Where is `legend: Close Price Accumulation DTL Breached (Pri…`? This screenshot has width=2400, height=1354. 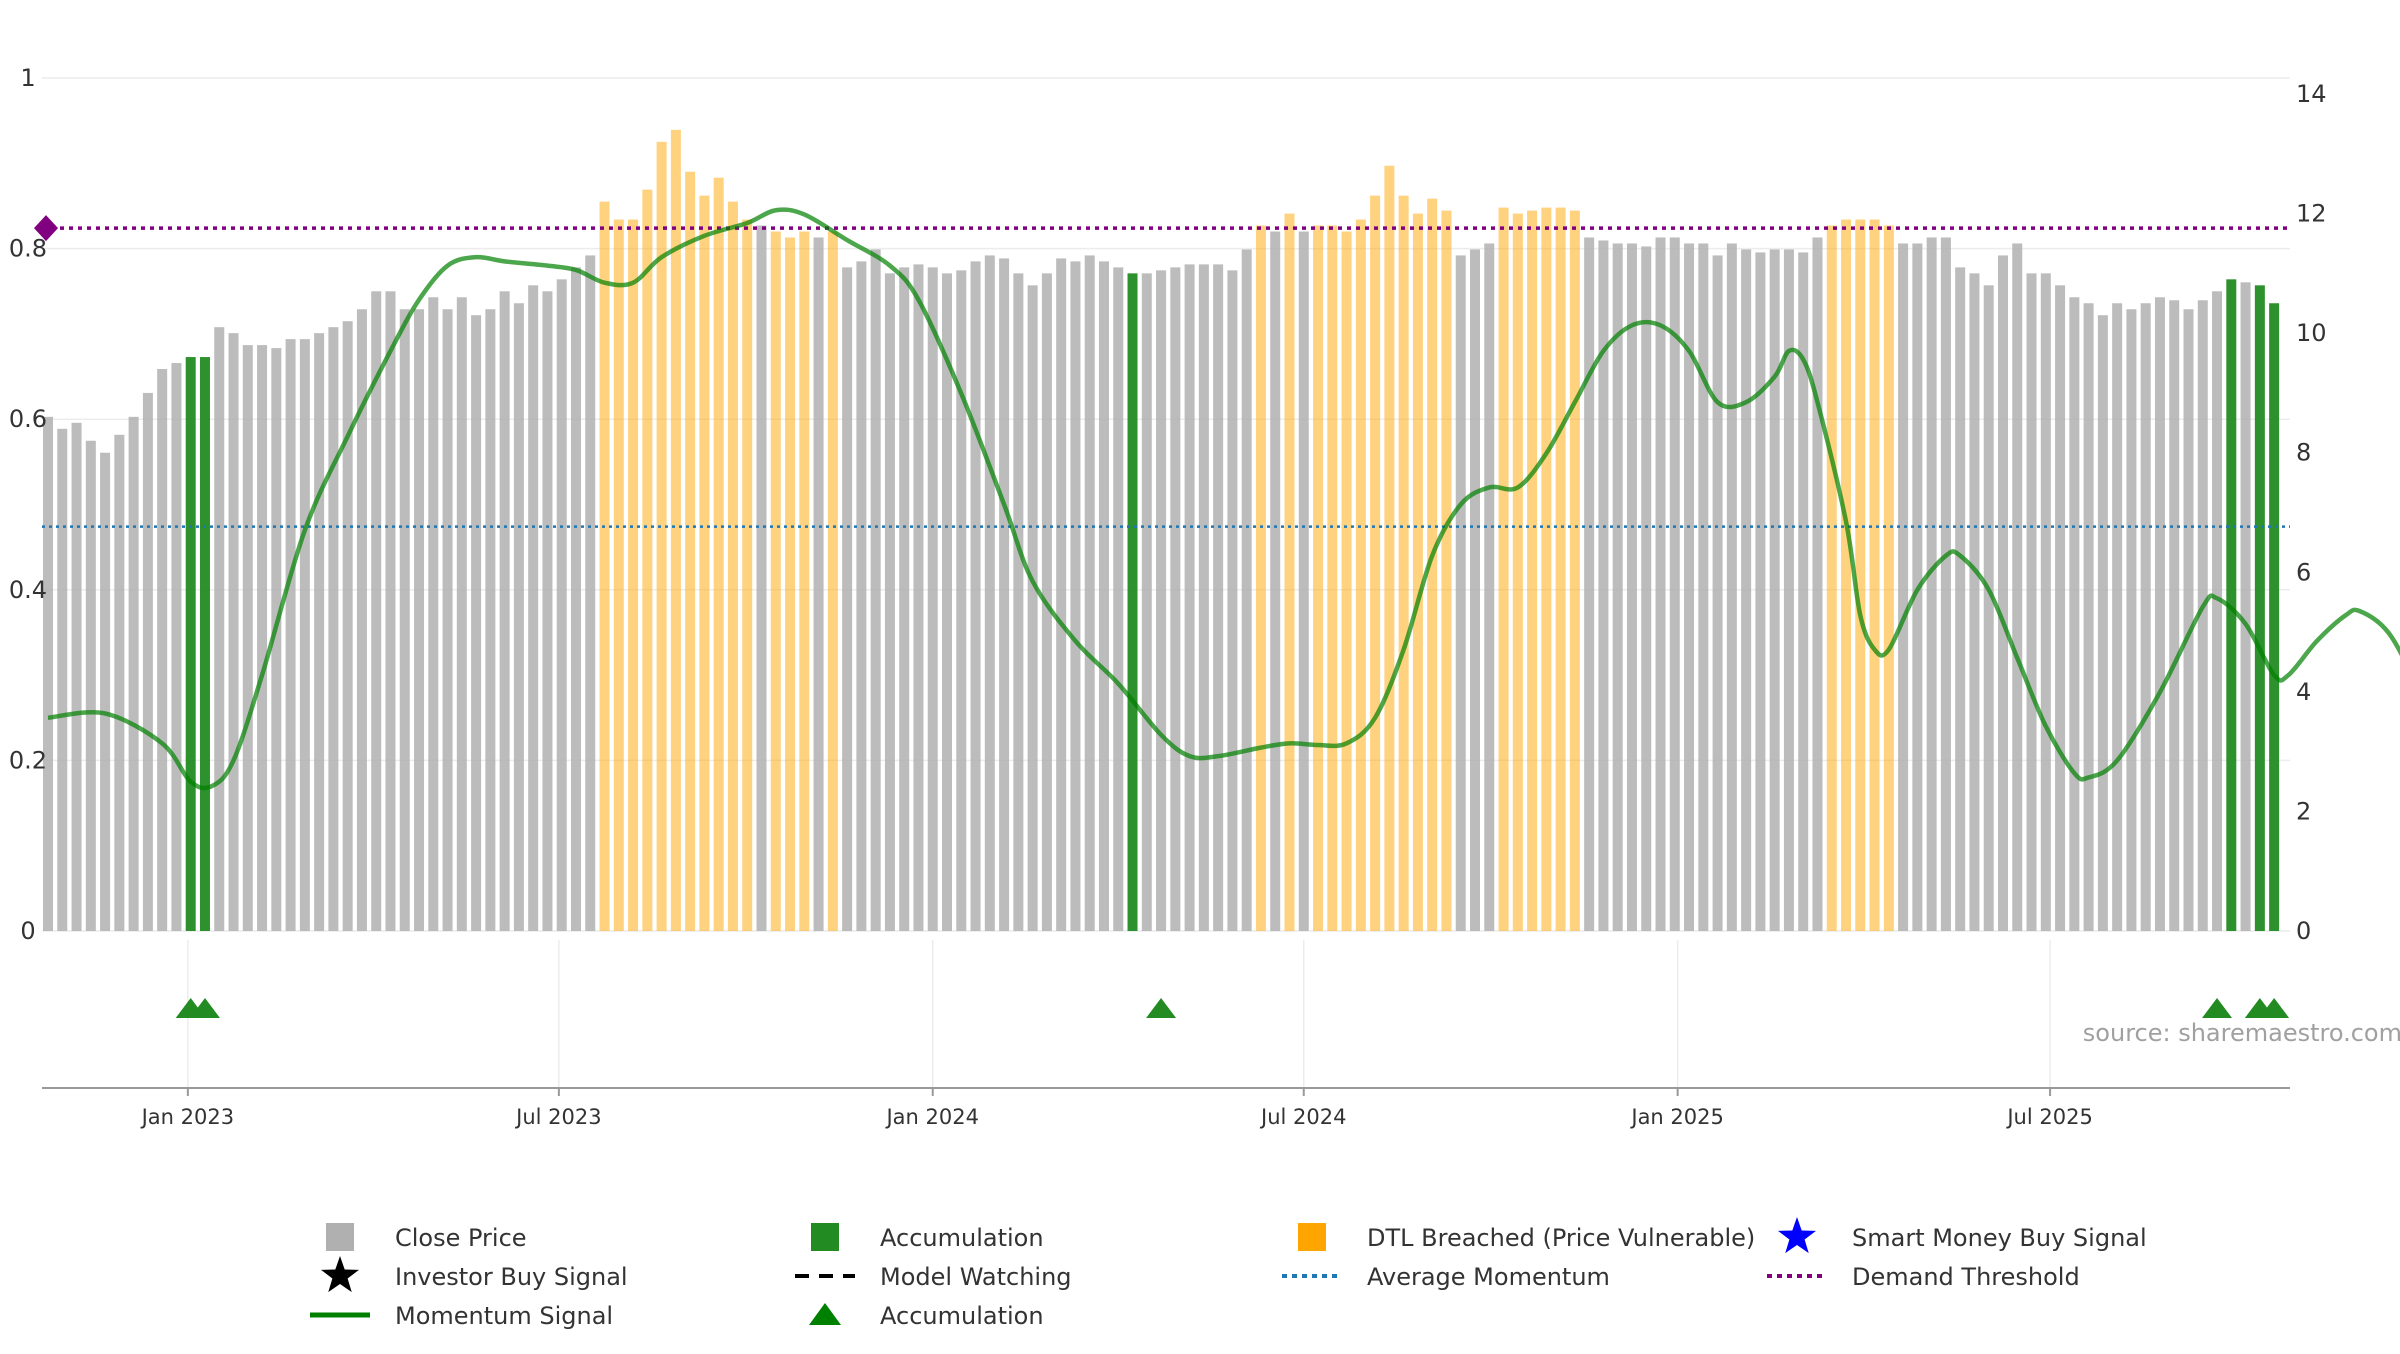 legend: Close Price Accumulation DTL Breached (Pri… is located at coordinates (1228, 1273).